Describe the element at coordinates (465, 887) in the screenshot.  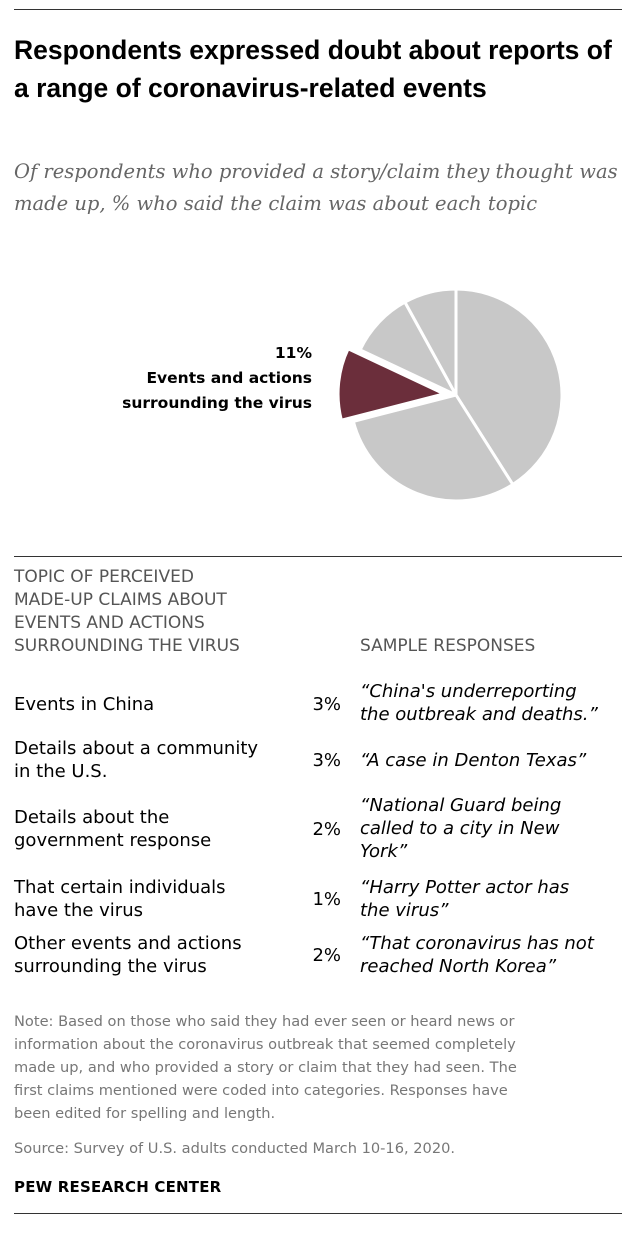
I see `row-response-line: “Harry Potter actor has` at that location.